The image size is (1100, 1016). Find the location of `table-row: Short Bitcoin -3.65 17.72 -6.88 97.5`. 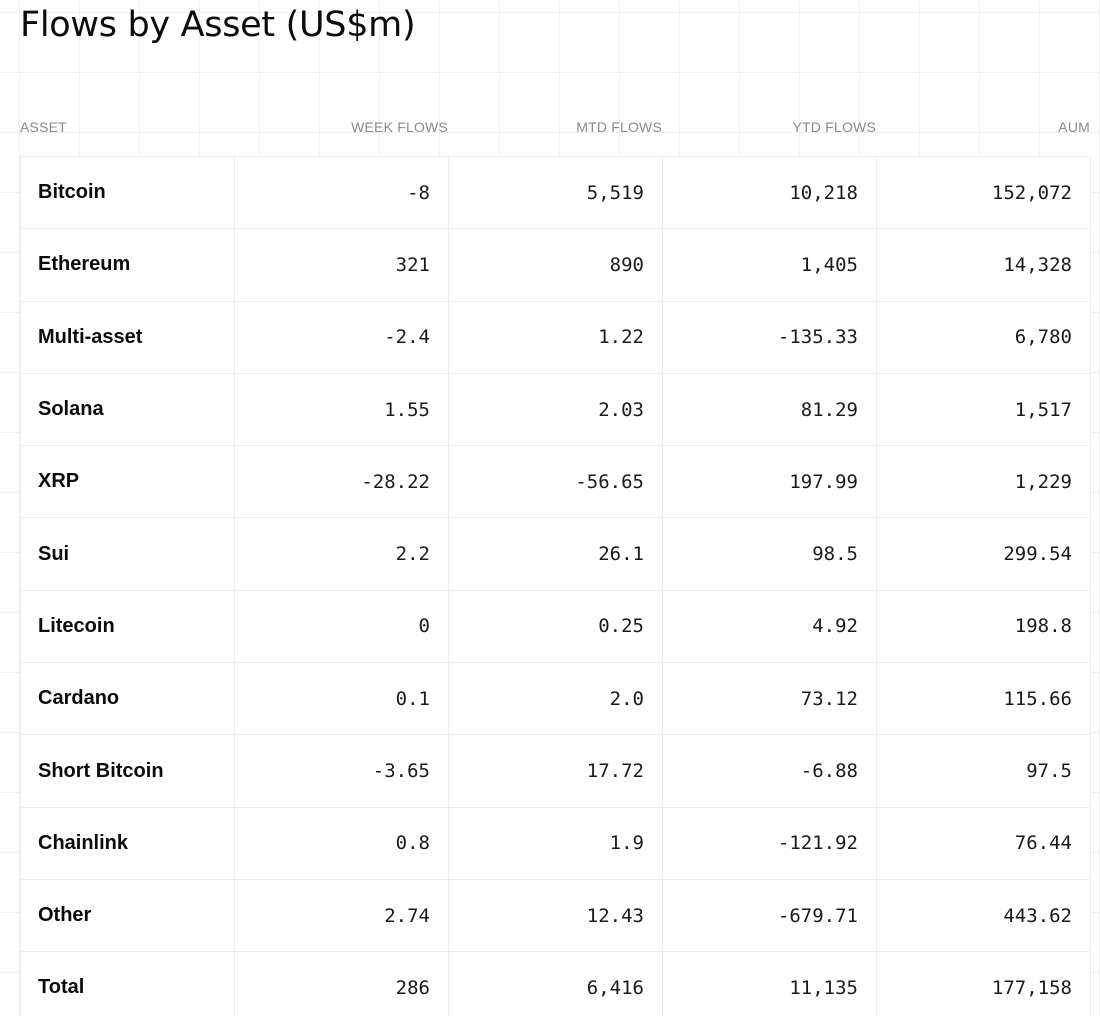

table-row: Short Bitcoin -3.65 17.72 -6.88 97.5 is located at coordinates (556, 770).